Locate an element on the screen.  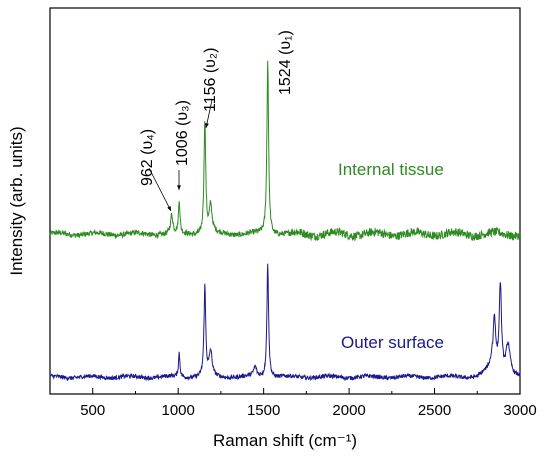
x-tick-label: 500 is located at coordinates (92, 410).